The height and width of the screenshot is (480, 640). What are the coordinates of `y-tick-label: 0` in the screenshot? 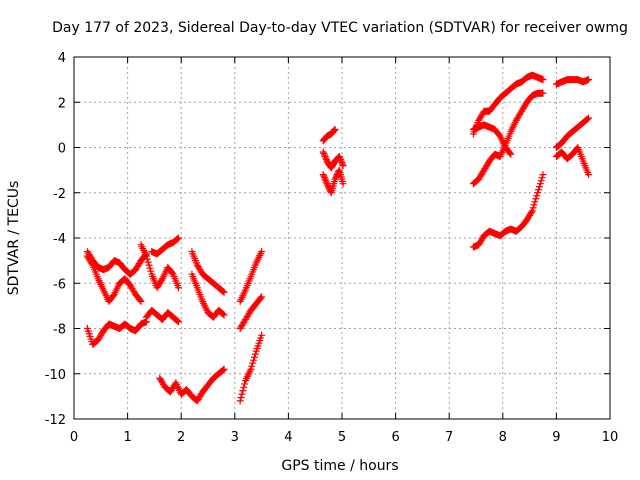 It's located at (62, 149).